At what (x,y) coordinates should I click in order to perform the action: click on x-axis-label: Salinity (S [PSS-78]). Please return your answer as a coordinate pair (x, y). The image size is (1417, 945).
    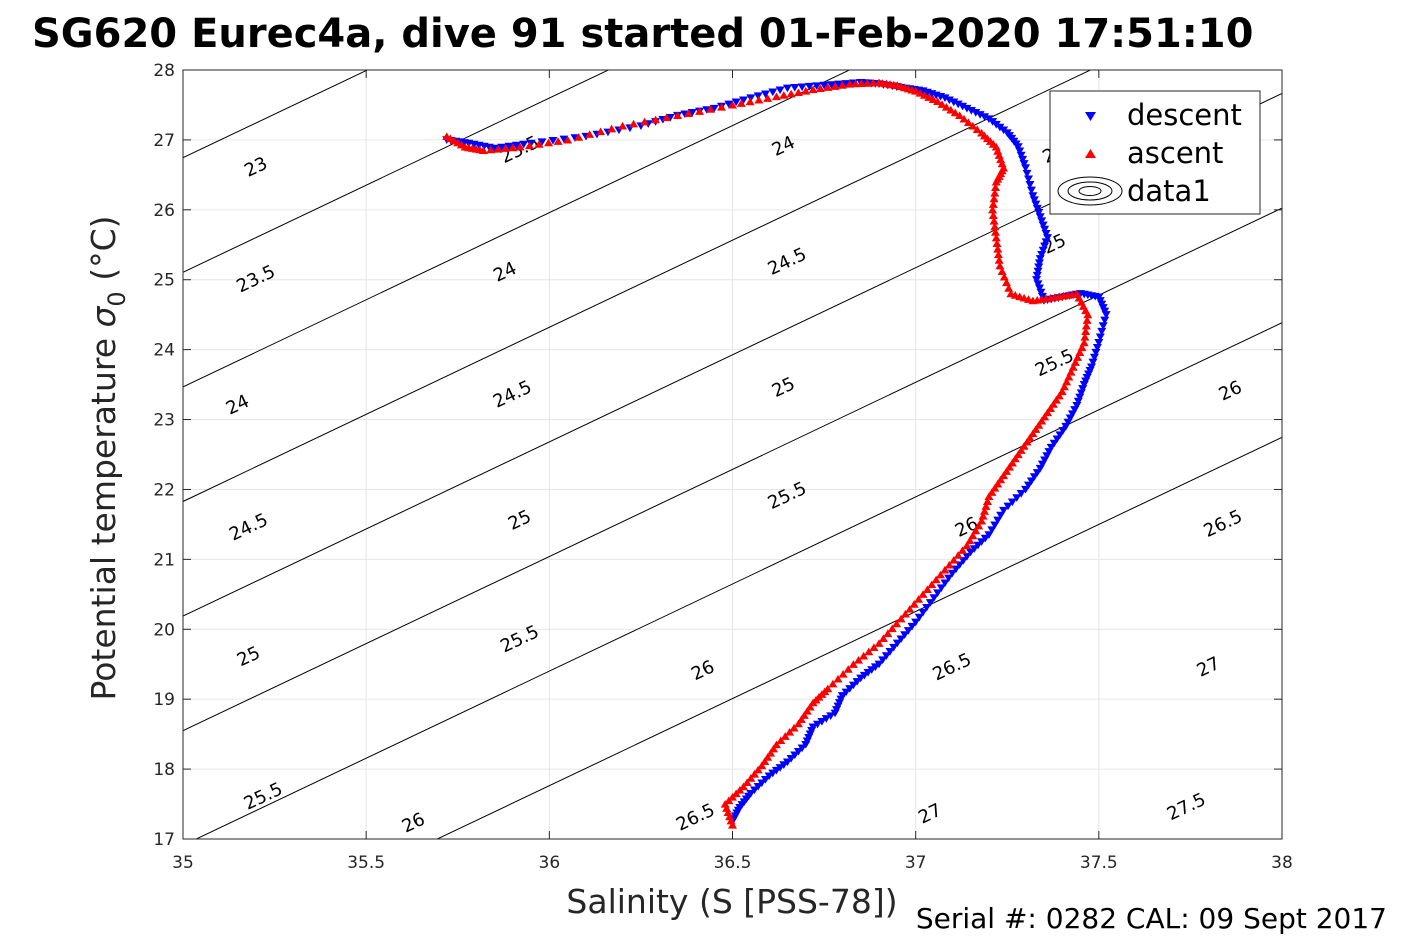
    Looking at the image, I should click on (731, 901).